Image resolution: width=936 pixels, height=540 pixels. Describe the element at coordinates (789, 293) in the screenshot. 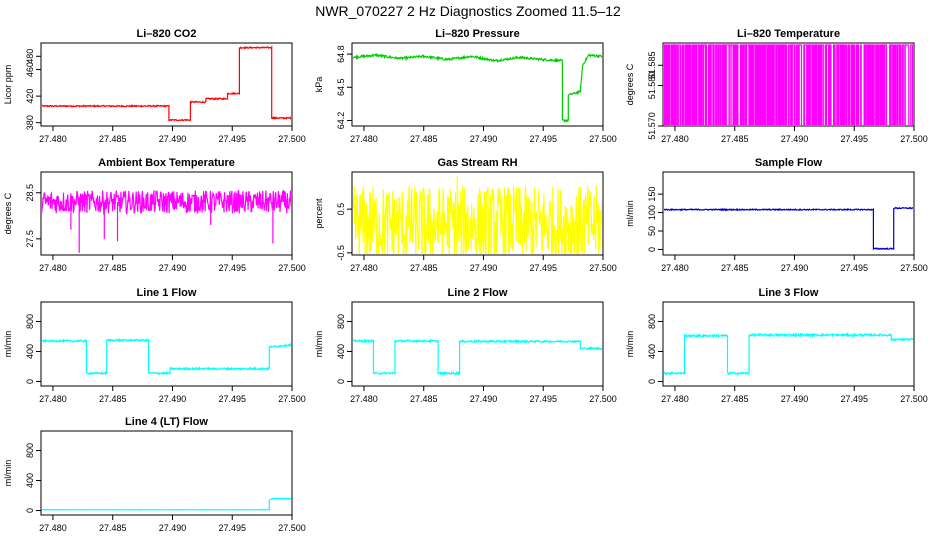

I see `panel-title: Line 3 Flow` at that location.